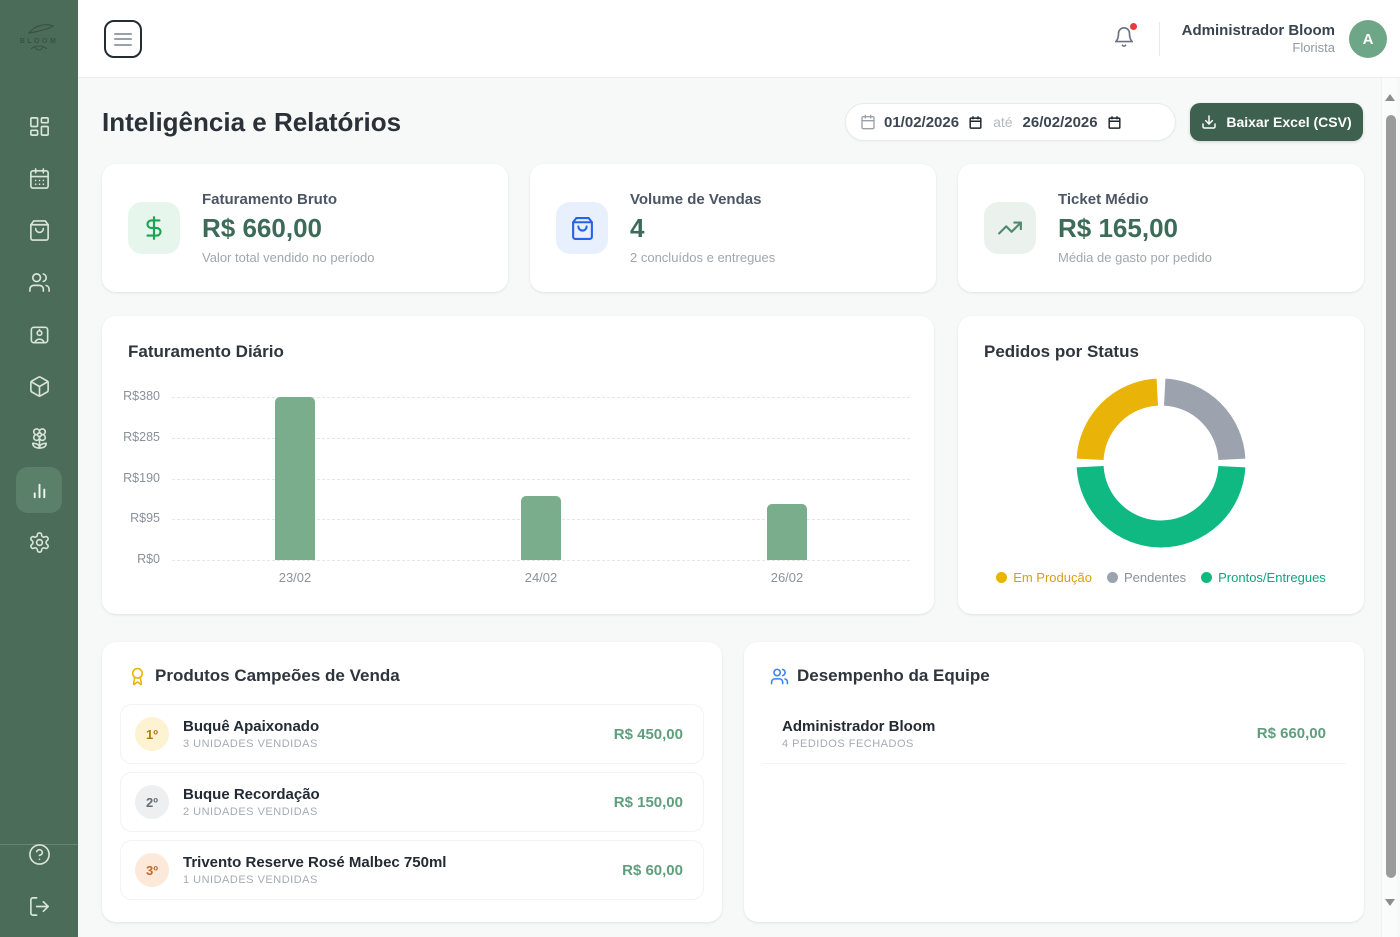 The width and height of the screenshot is (1400, 937). I want to click on export-excel-button: Baixar Excel (CSV), so click(1276, 122).